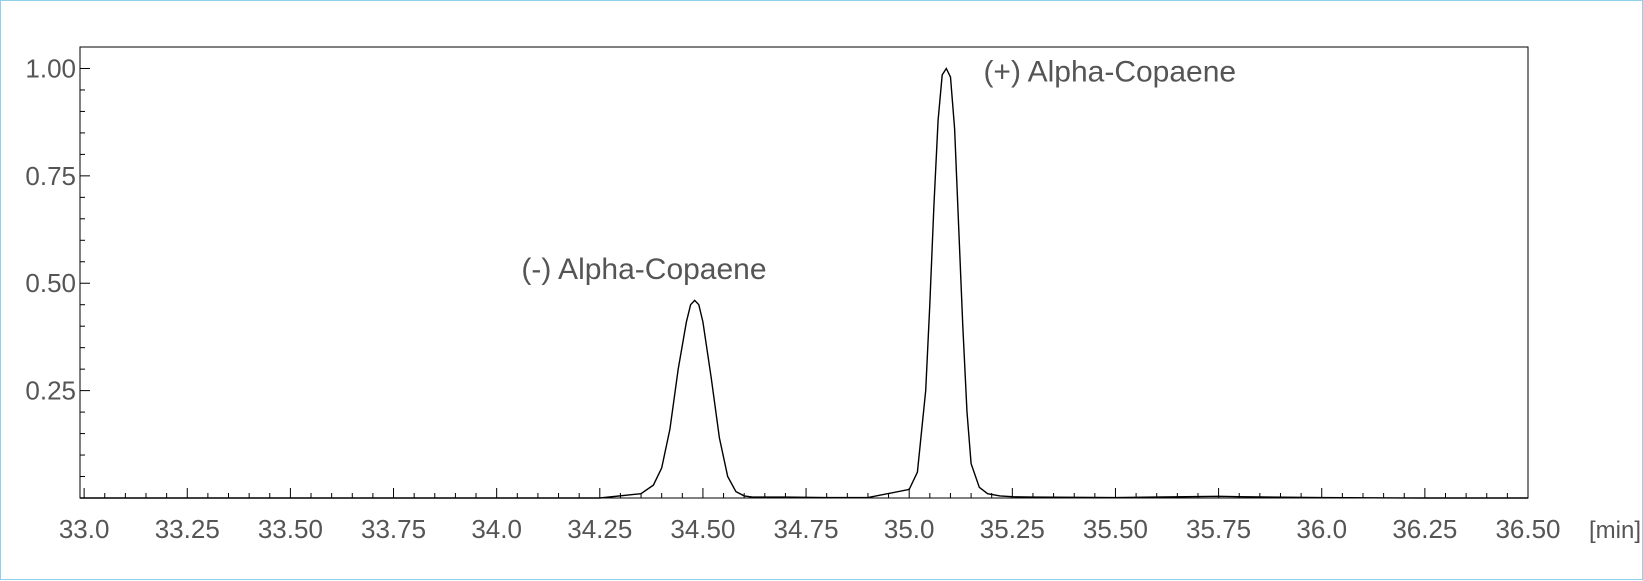 The height and width of the screenshot is (581, 1643). Describe the element at coordinates (643, 269) in the screenshot. I see `peak-annotation: (-) Alpha-Copaene` at that location.